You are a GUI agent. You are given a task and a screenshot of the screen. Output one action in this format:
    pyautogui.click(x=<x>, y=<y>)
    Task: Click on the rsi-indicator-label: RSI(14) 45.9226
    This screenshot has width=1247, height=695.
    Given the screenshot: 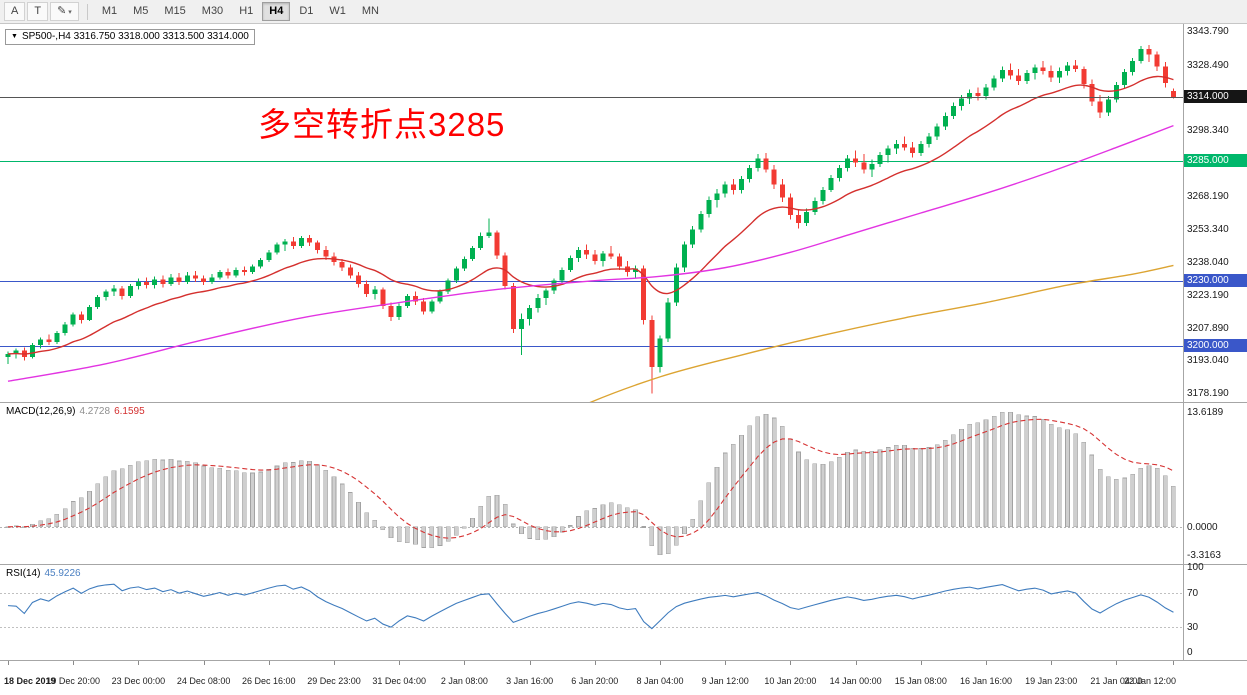 What is the action you would take?
    pyautogui.click(x=43, y=573)
    